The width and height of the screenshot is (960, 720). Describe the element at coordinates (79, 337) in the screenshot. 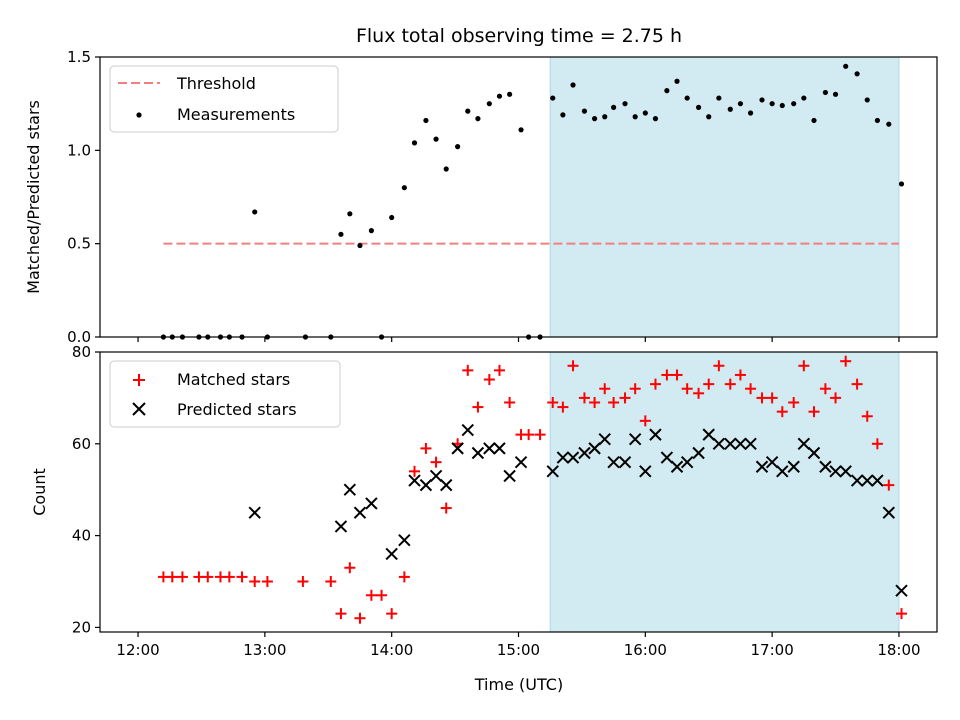

I see `y-tick-label: 0.0` at that location.